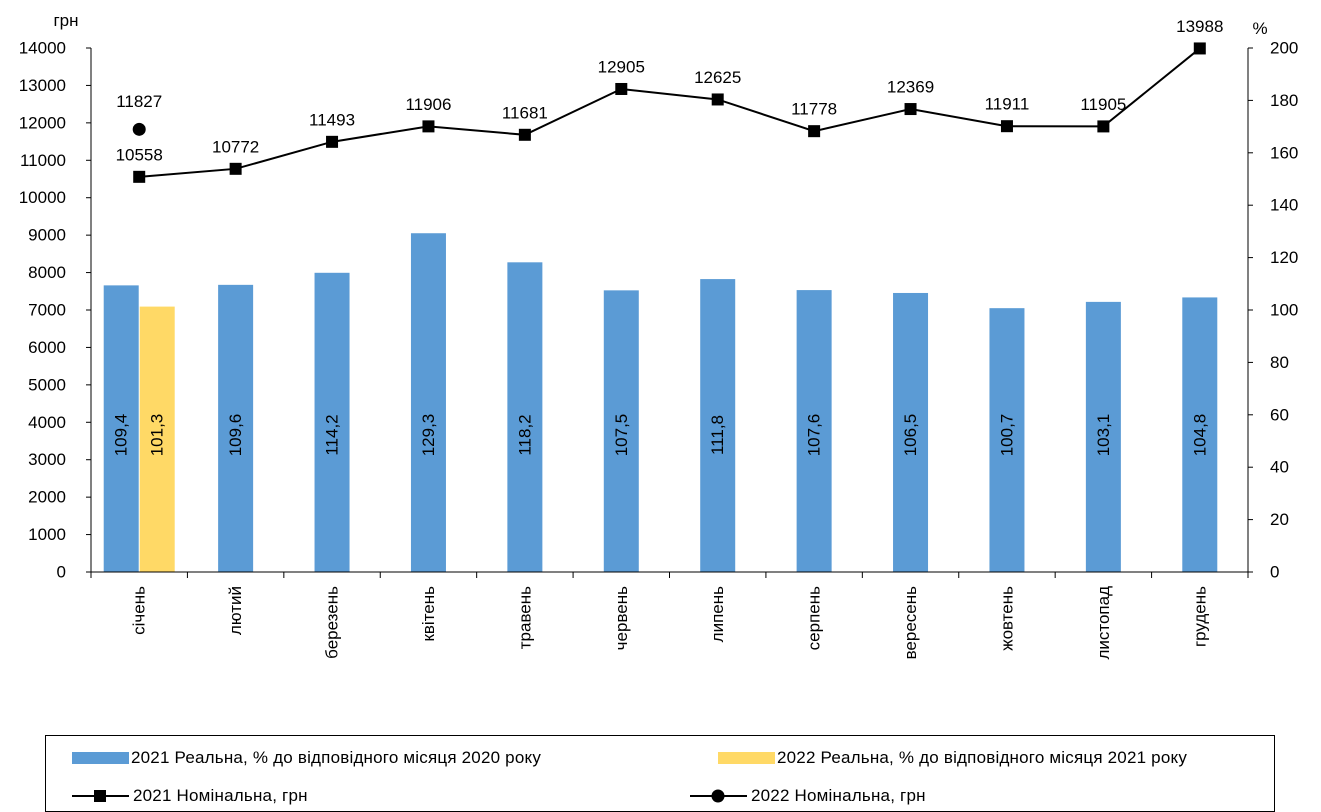 The height and width of the screenshot is (812, 1321). What do you see at coordinates (47, 272) in the screenshot?
I see `left-tick-label: 8000` at bounding box center [47, 272].